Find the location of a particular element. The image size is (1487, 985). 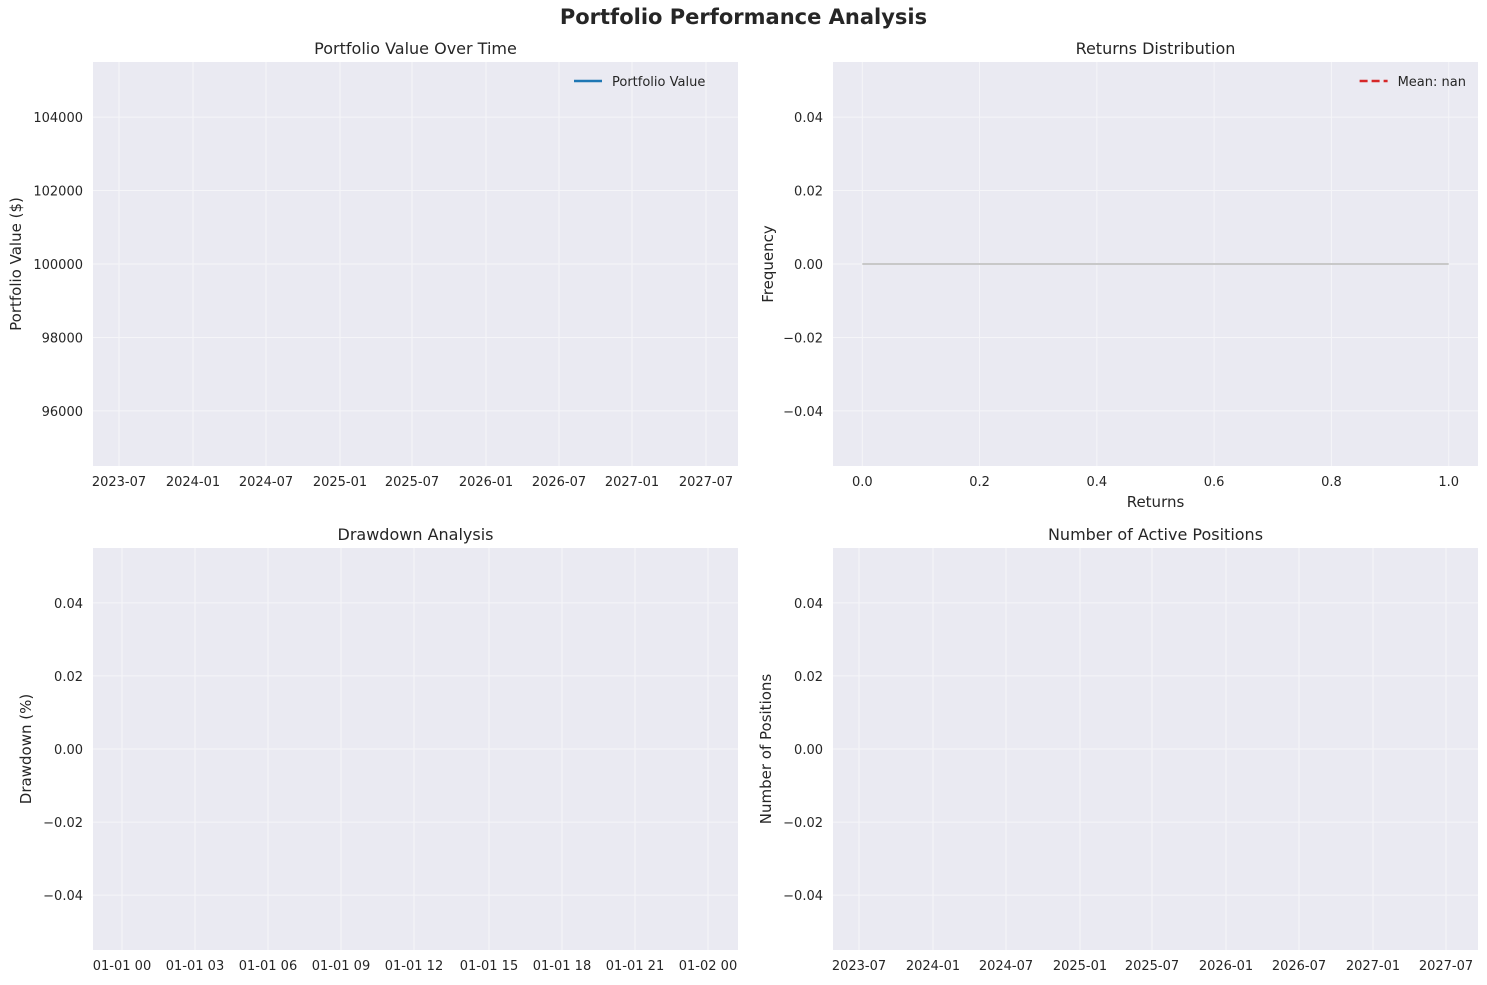

legend: Portfolio Value is located at coordinates (639, 82).